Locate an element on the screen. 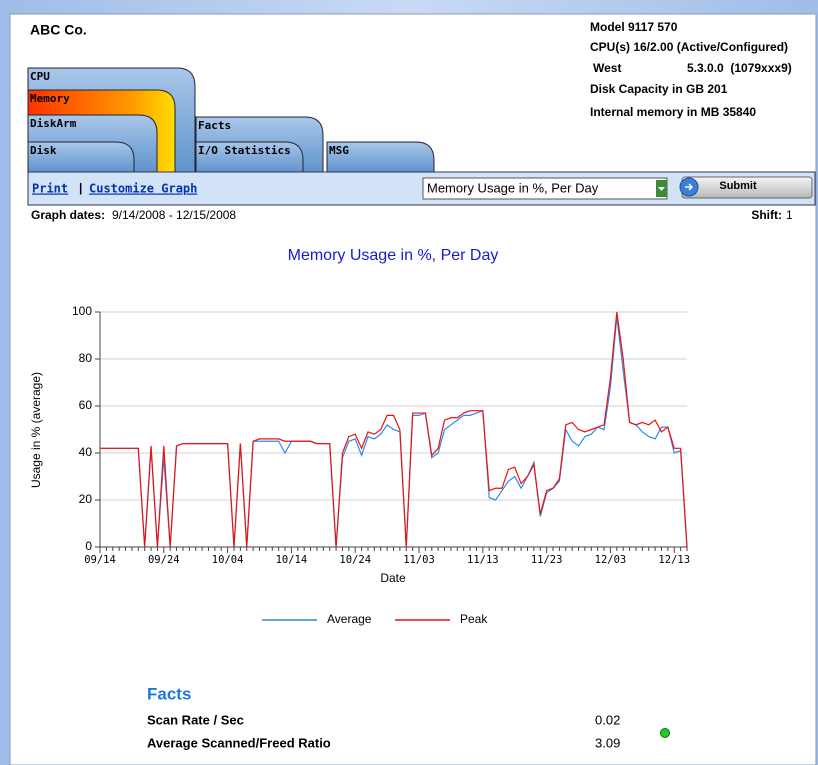 The width and height of the screenshot is (818, 765). x-tick-label: 10/24 is located at coordinates (355, 560).